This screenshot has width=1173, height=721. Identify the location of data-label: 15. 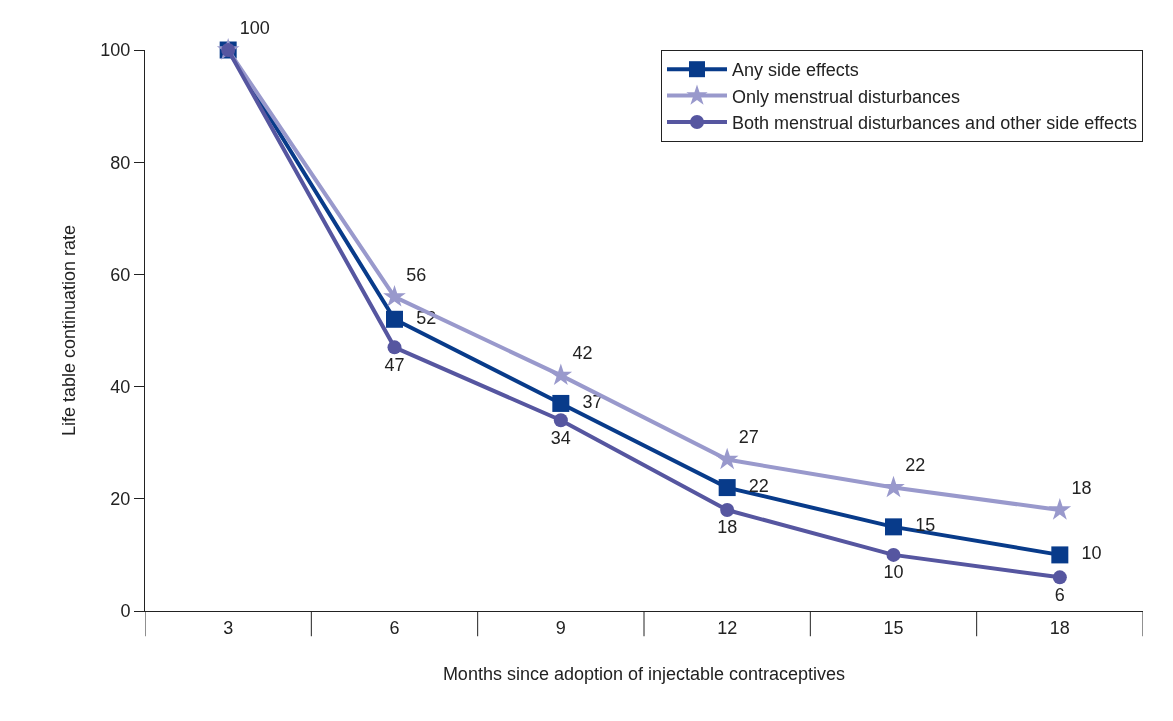
(920, 525).